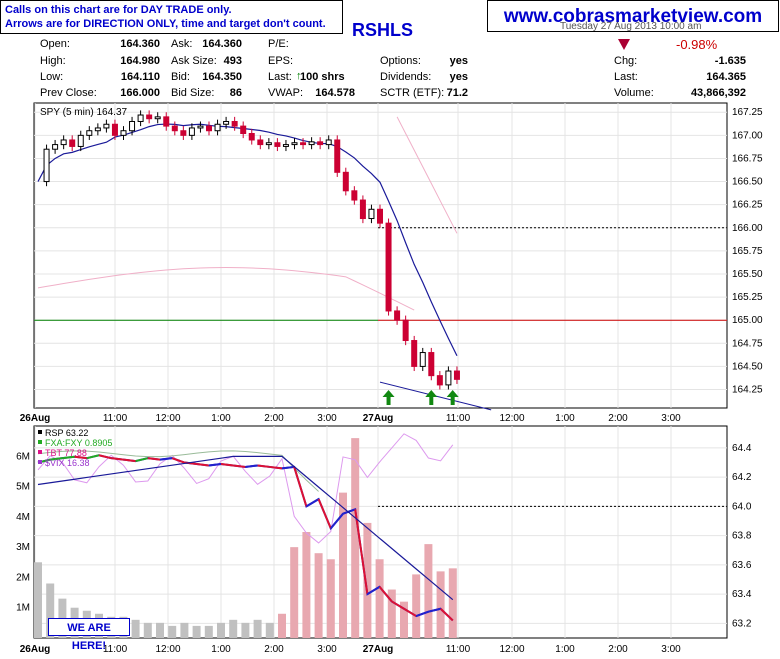  I want to click on last-price-label: Last:, so click(626, 77).